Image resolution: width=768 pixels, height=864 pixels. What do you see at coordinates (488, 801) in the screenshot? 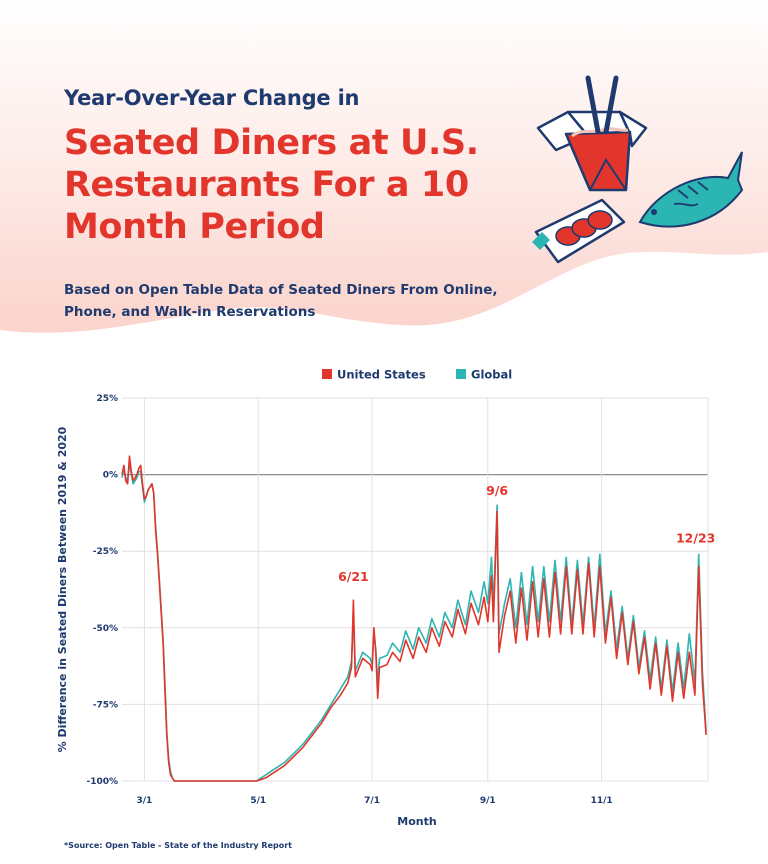
I see `x-tick-label: 9/1` at bounding box center [488, 801].